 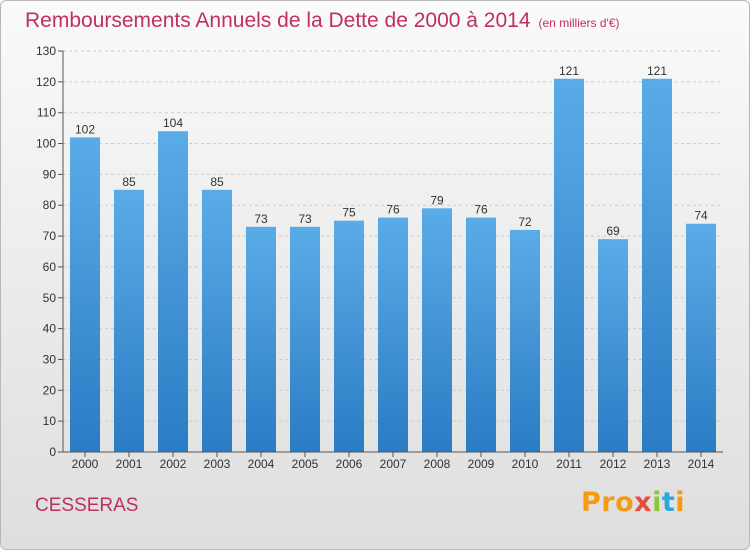 What do you see at coordinates (393, 464) in the screenshot?
I see `x-tick-label-2007: 2007` at bounding box center [393, 464].